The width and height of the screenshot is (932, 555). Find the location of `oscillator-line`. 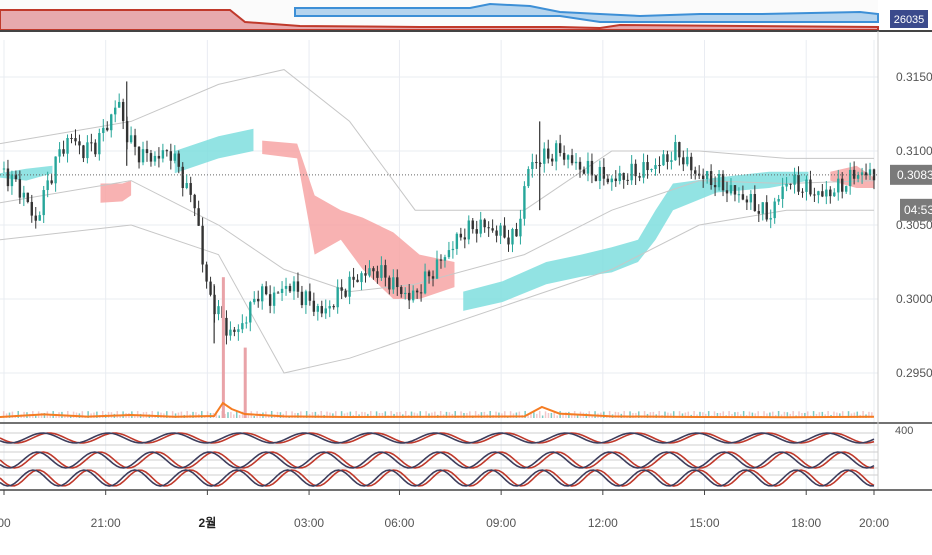

oscillator-line is located at coordinates (437, 438).